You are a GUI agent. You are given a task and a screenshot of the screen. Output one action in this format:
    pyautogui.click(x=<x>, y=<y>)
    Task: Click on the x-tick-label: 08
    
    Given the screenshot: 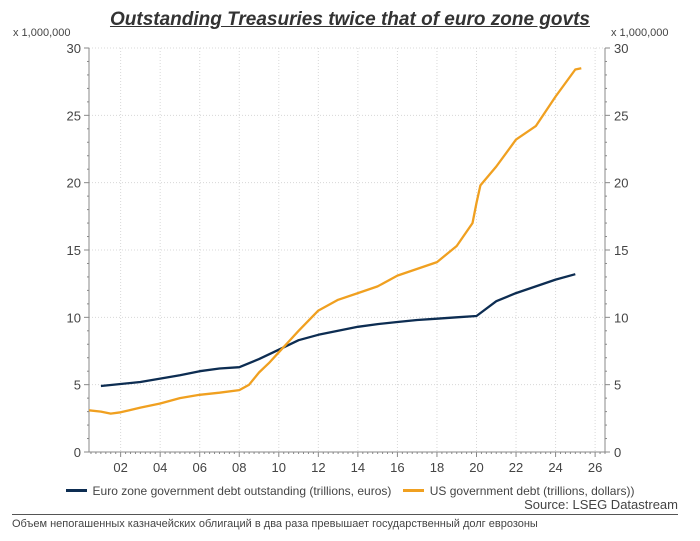 What is the action you would take?
    pyautogui.click(x=239, y=467)
    